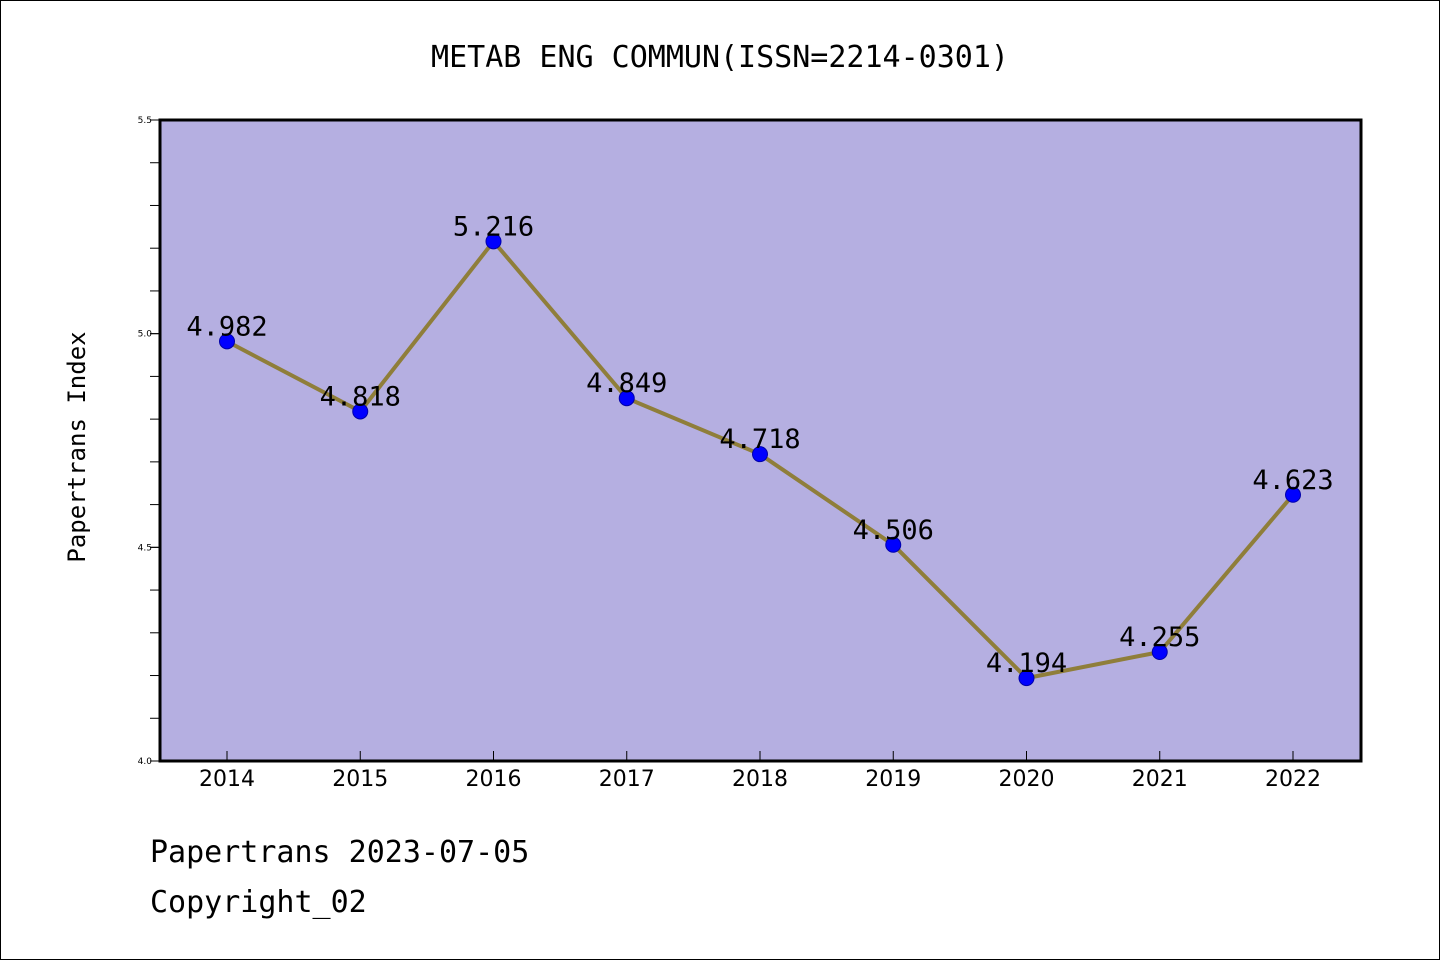 Image resolution: width=1440 pixels, height=960 pixels. I want to click on footer-copyright: Copyright_02, so click(258, 902).